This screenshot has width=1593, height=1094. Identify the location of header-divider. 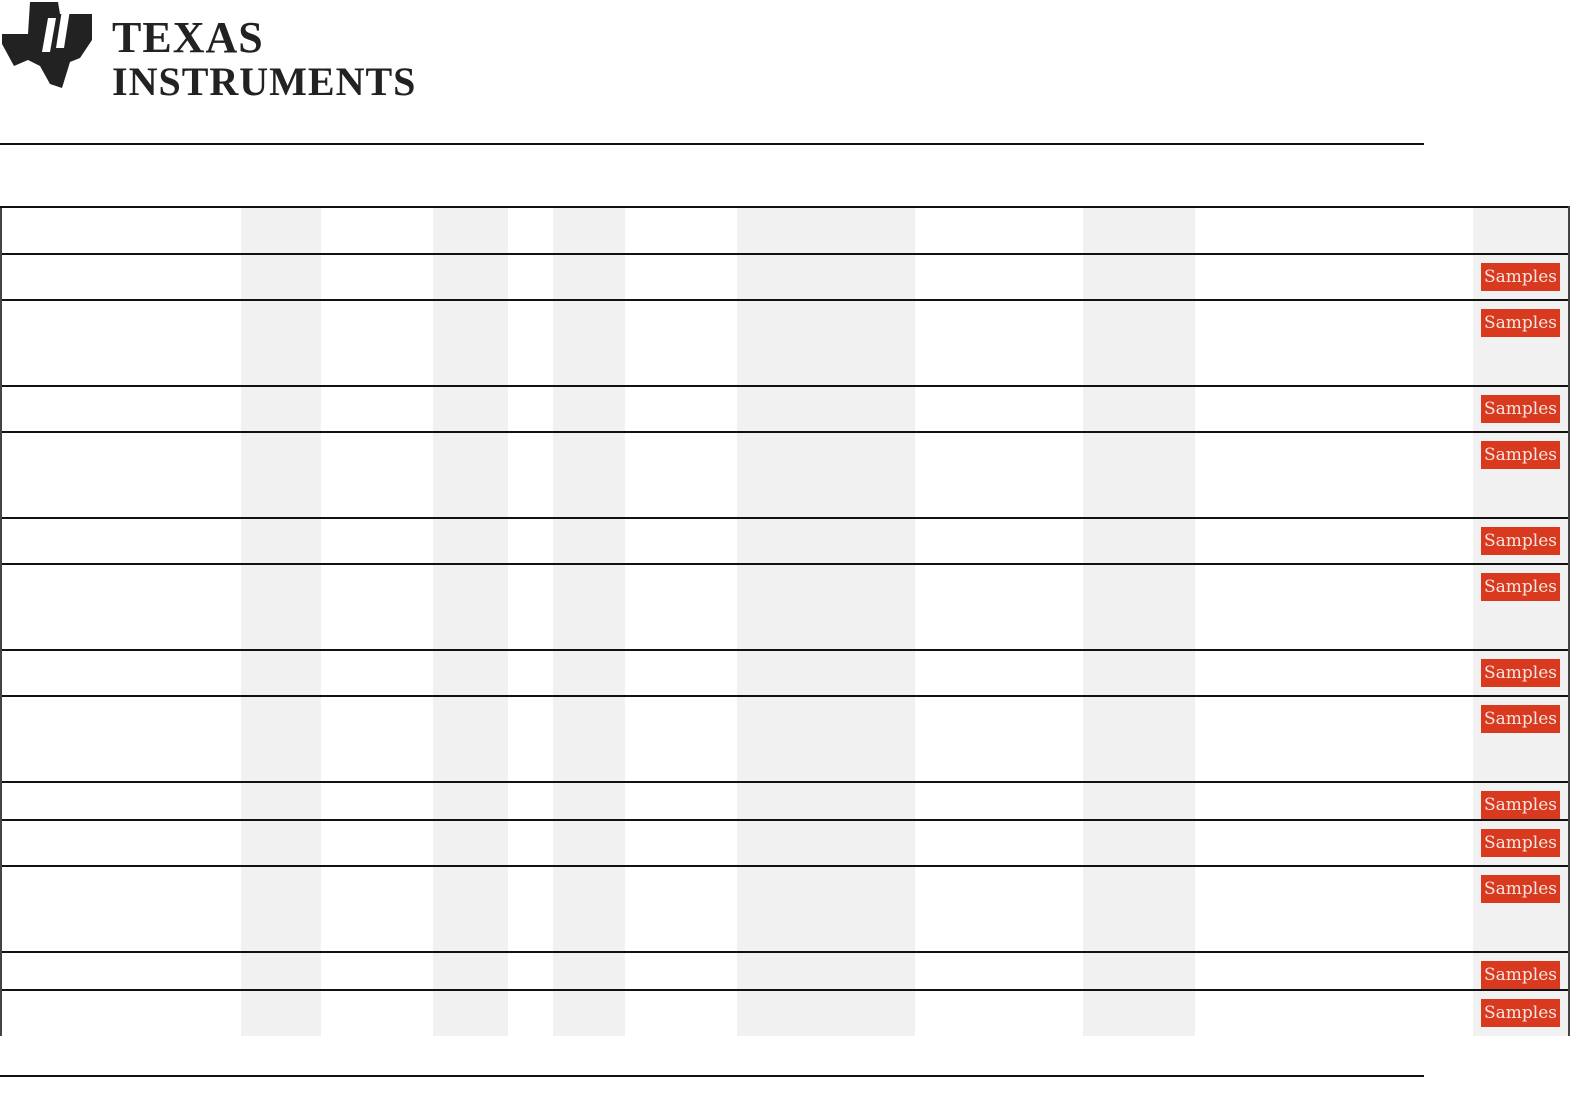
(712, 144).